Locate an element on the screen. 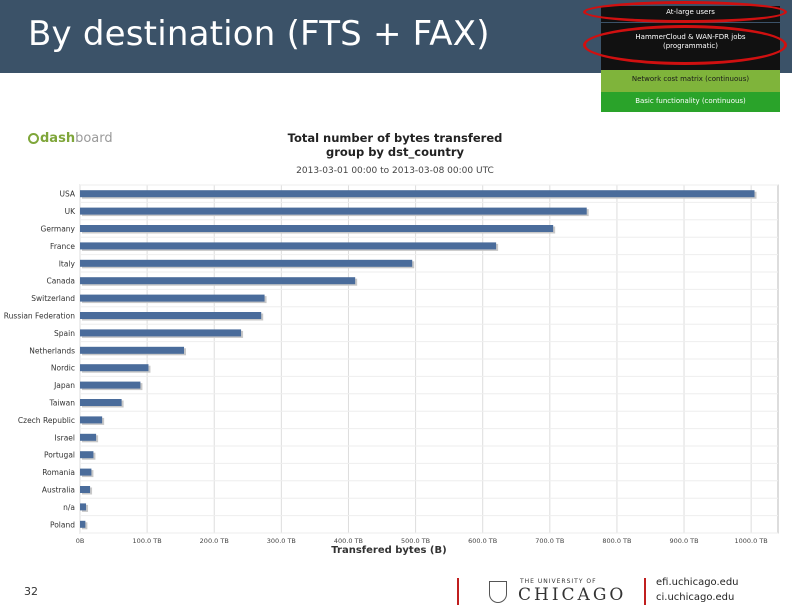  x-tick-label: 0B is located at coordinates (80, 541).